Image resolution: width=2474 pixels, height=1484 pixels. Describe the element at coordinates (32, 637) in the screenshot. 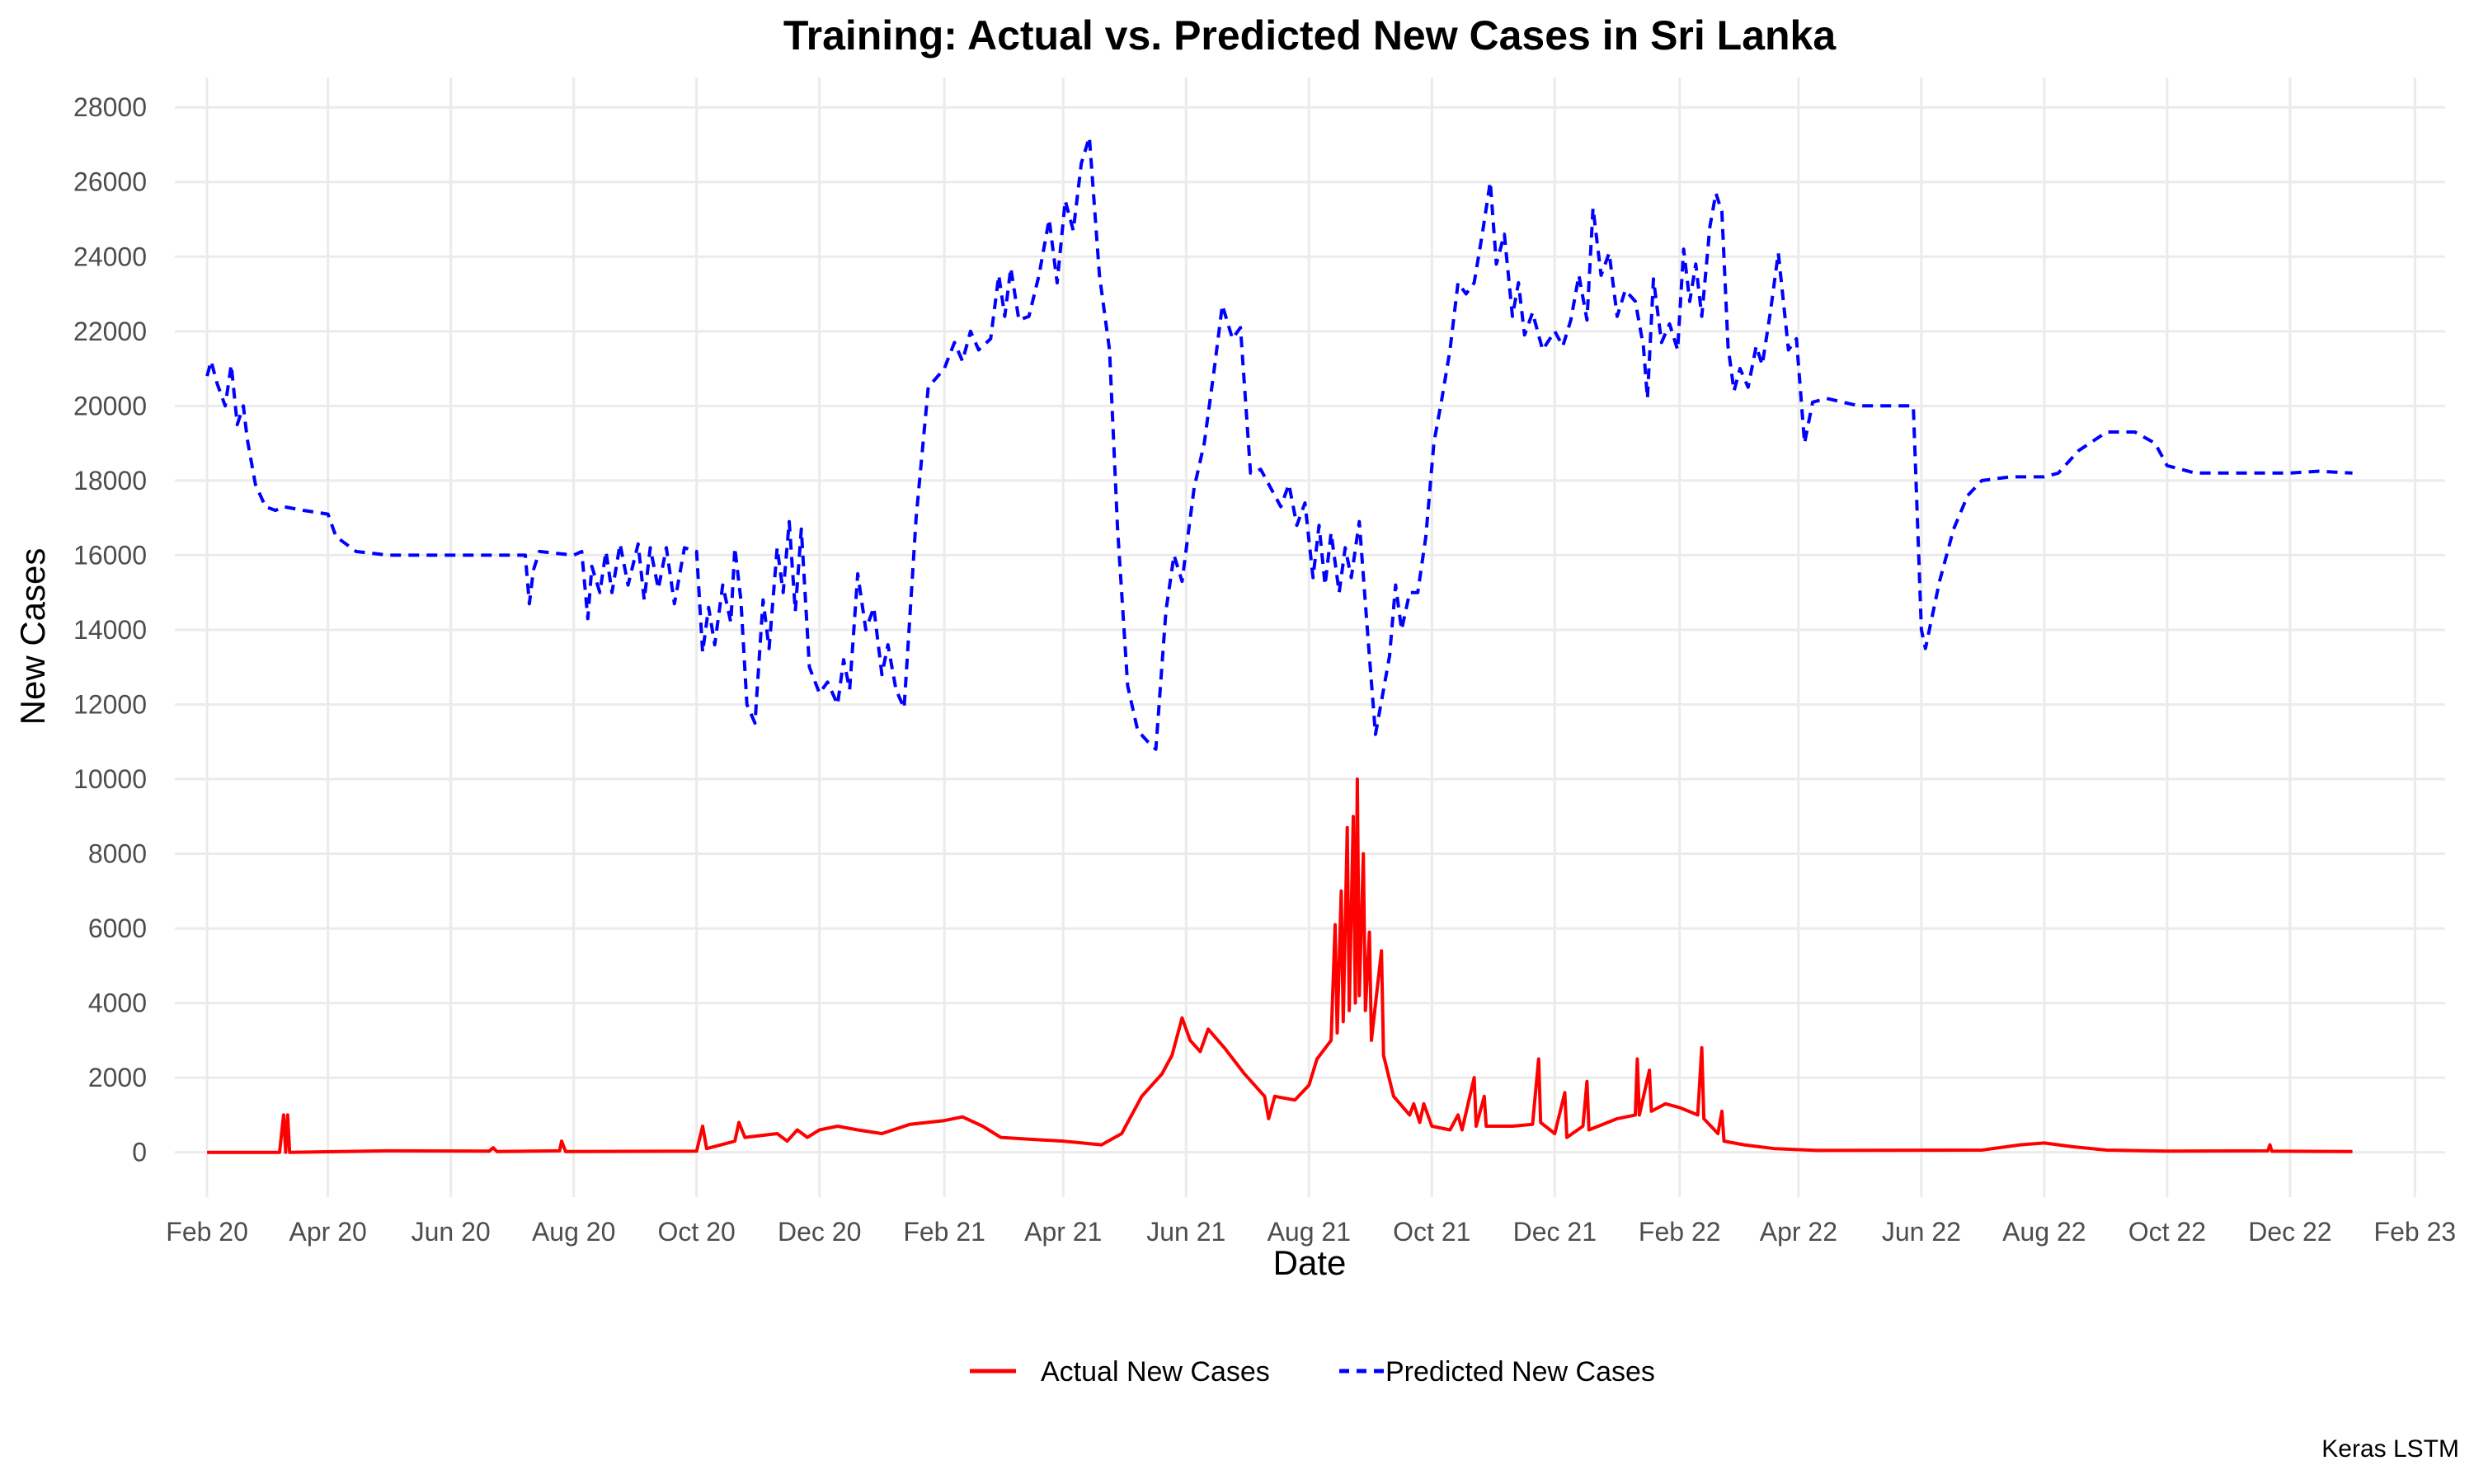

I see `y-axis-title: New Cases` at that location.